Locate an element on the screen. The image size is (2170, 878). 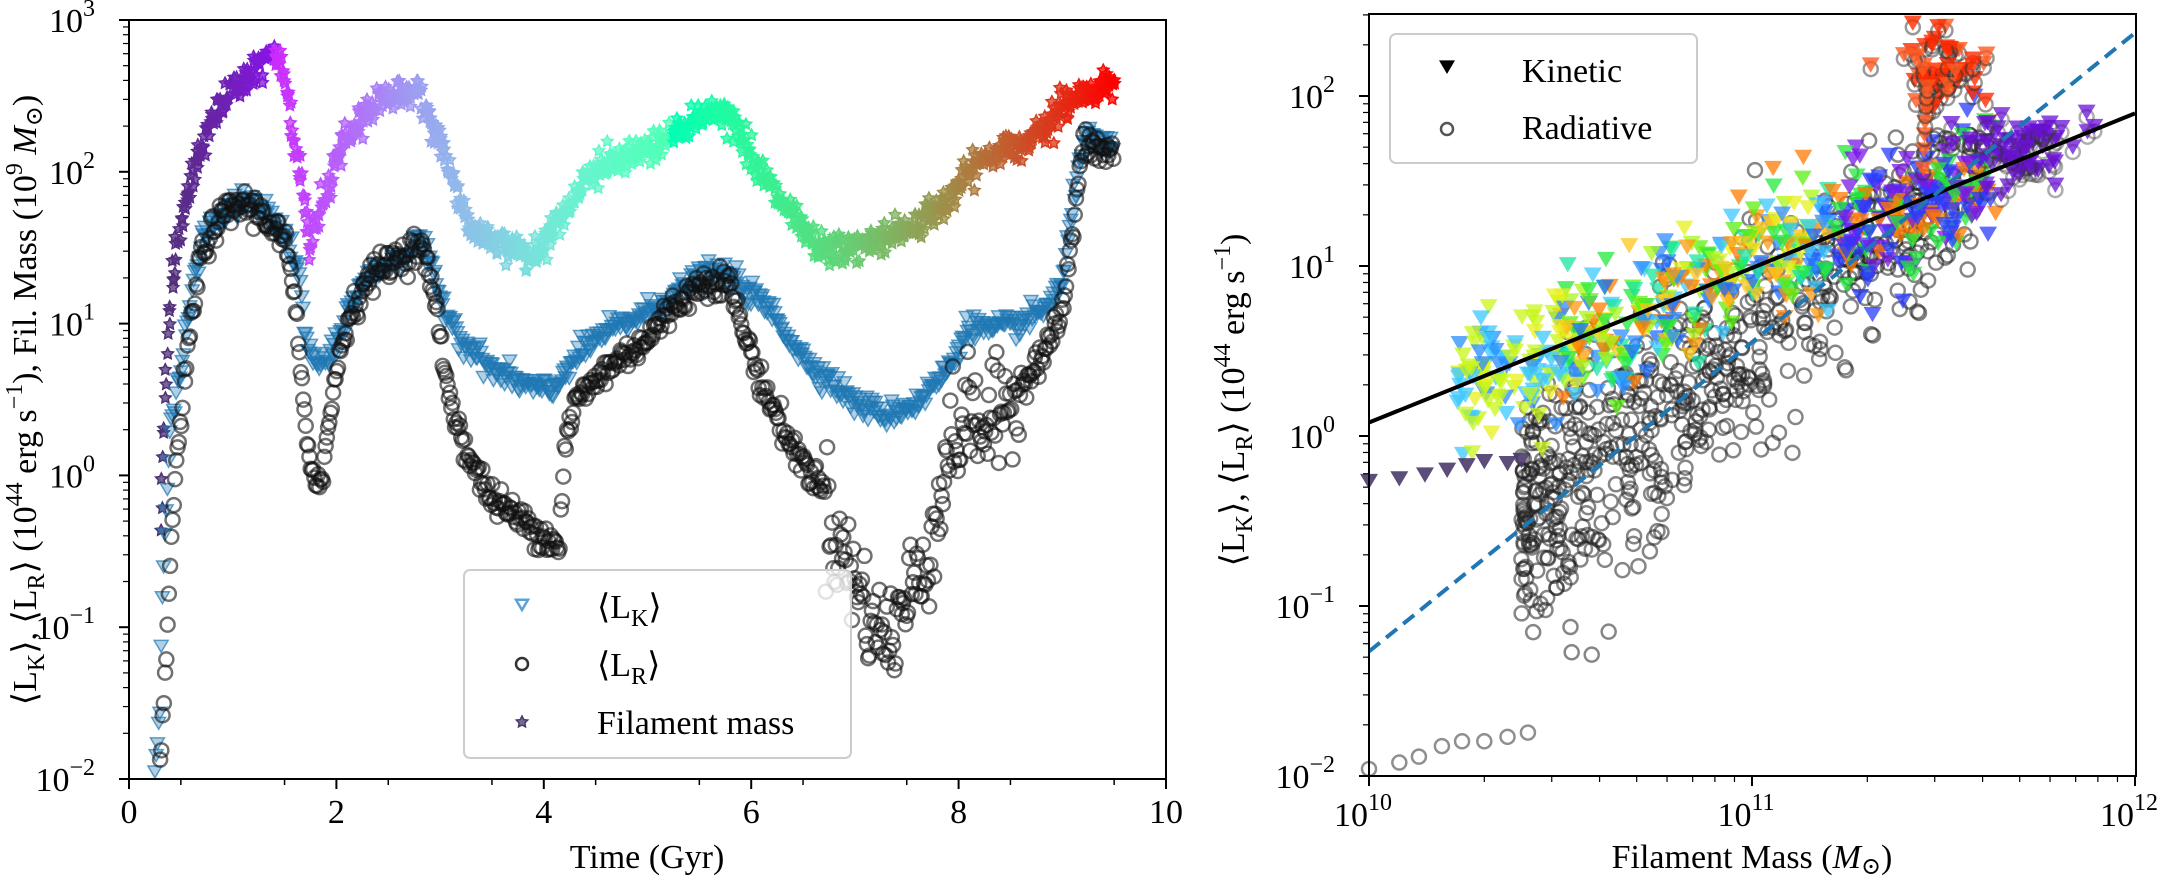
legend-entry: Filament mass is located at coordinates (654, 723).